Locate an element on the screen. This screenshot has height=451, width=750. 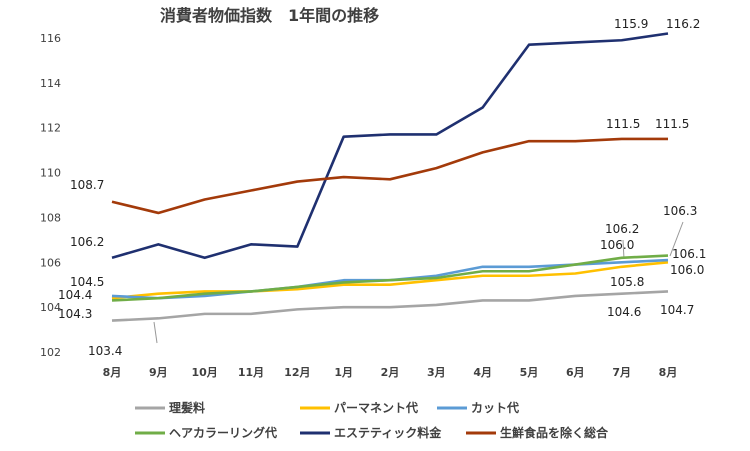
y-tick-label: 108 is located at coordinates (50, 217).